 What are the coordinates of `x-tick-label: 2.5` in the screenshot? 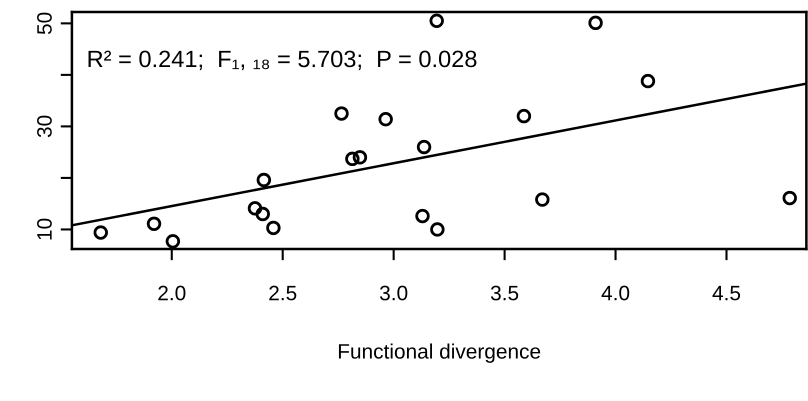 It's located at (282, 293).